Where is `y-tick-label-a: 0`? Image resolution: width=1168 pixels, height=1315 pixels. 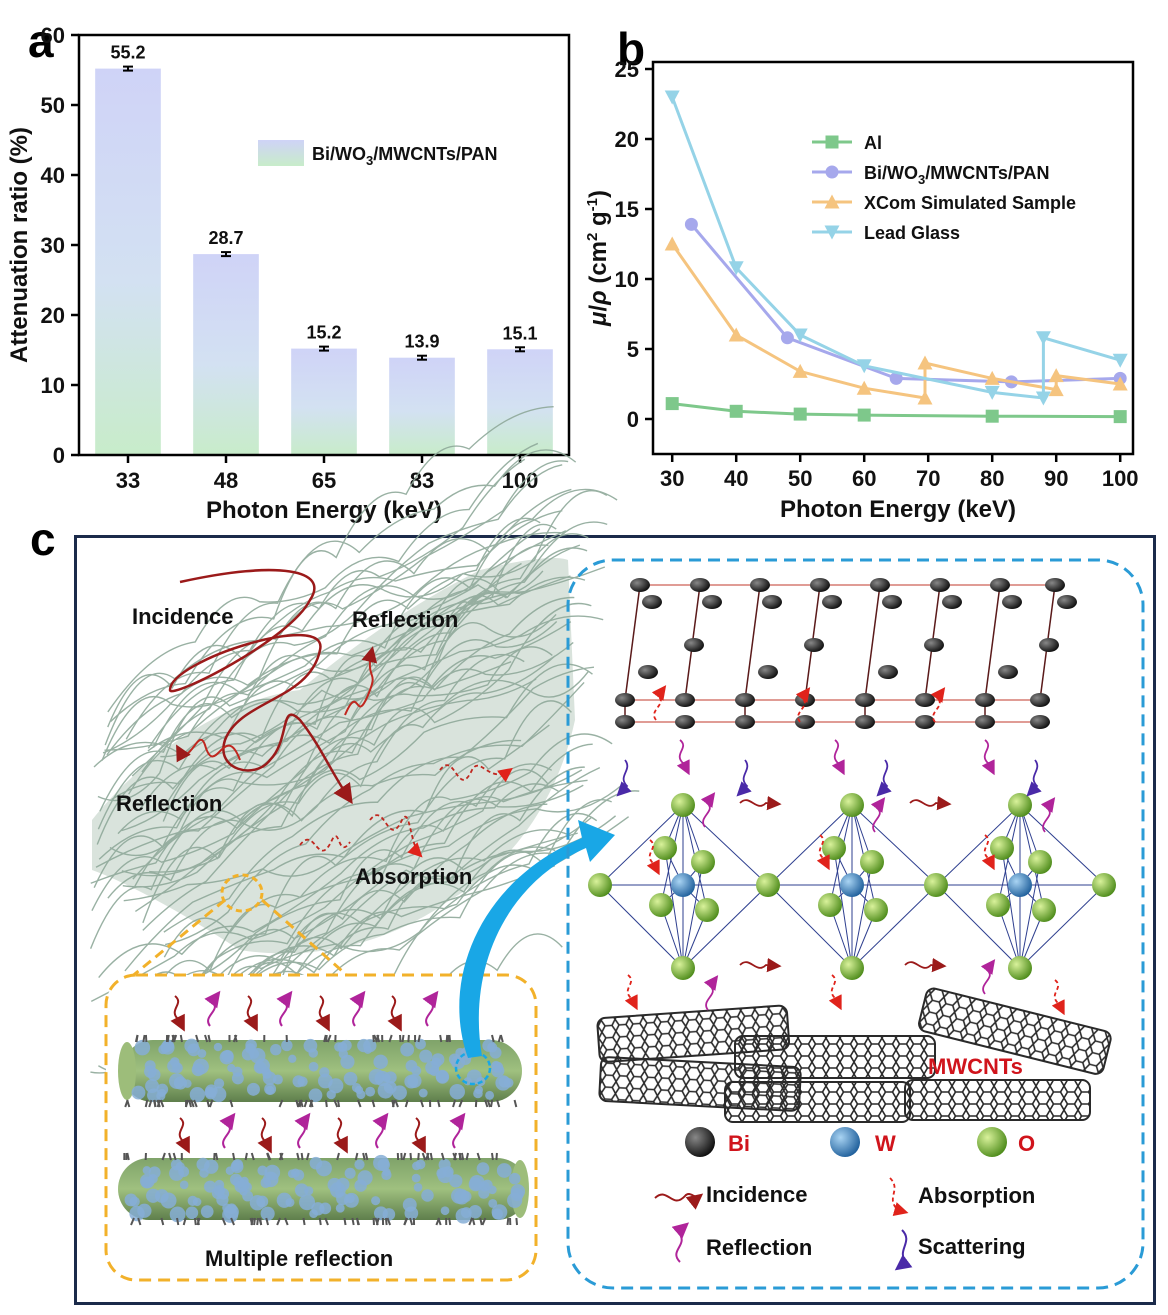
y-tick-label-a: 0 is located at coordinates (59, 455).